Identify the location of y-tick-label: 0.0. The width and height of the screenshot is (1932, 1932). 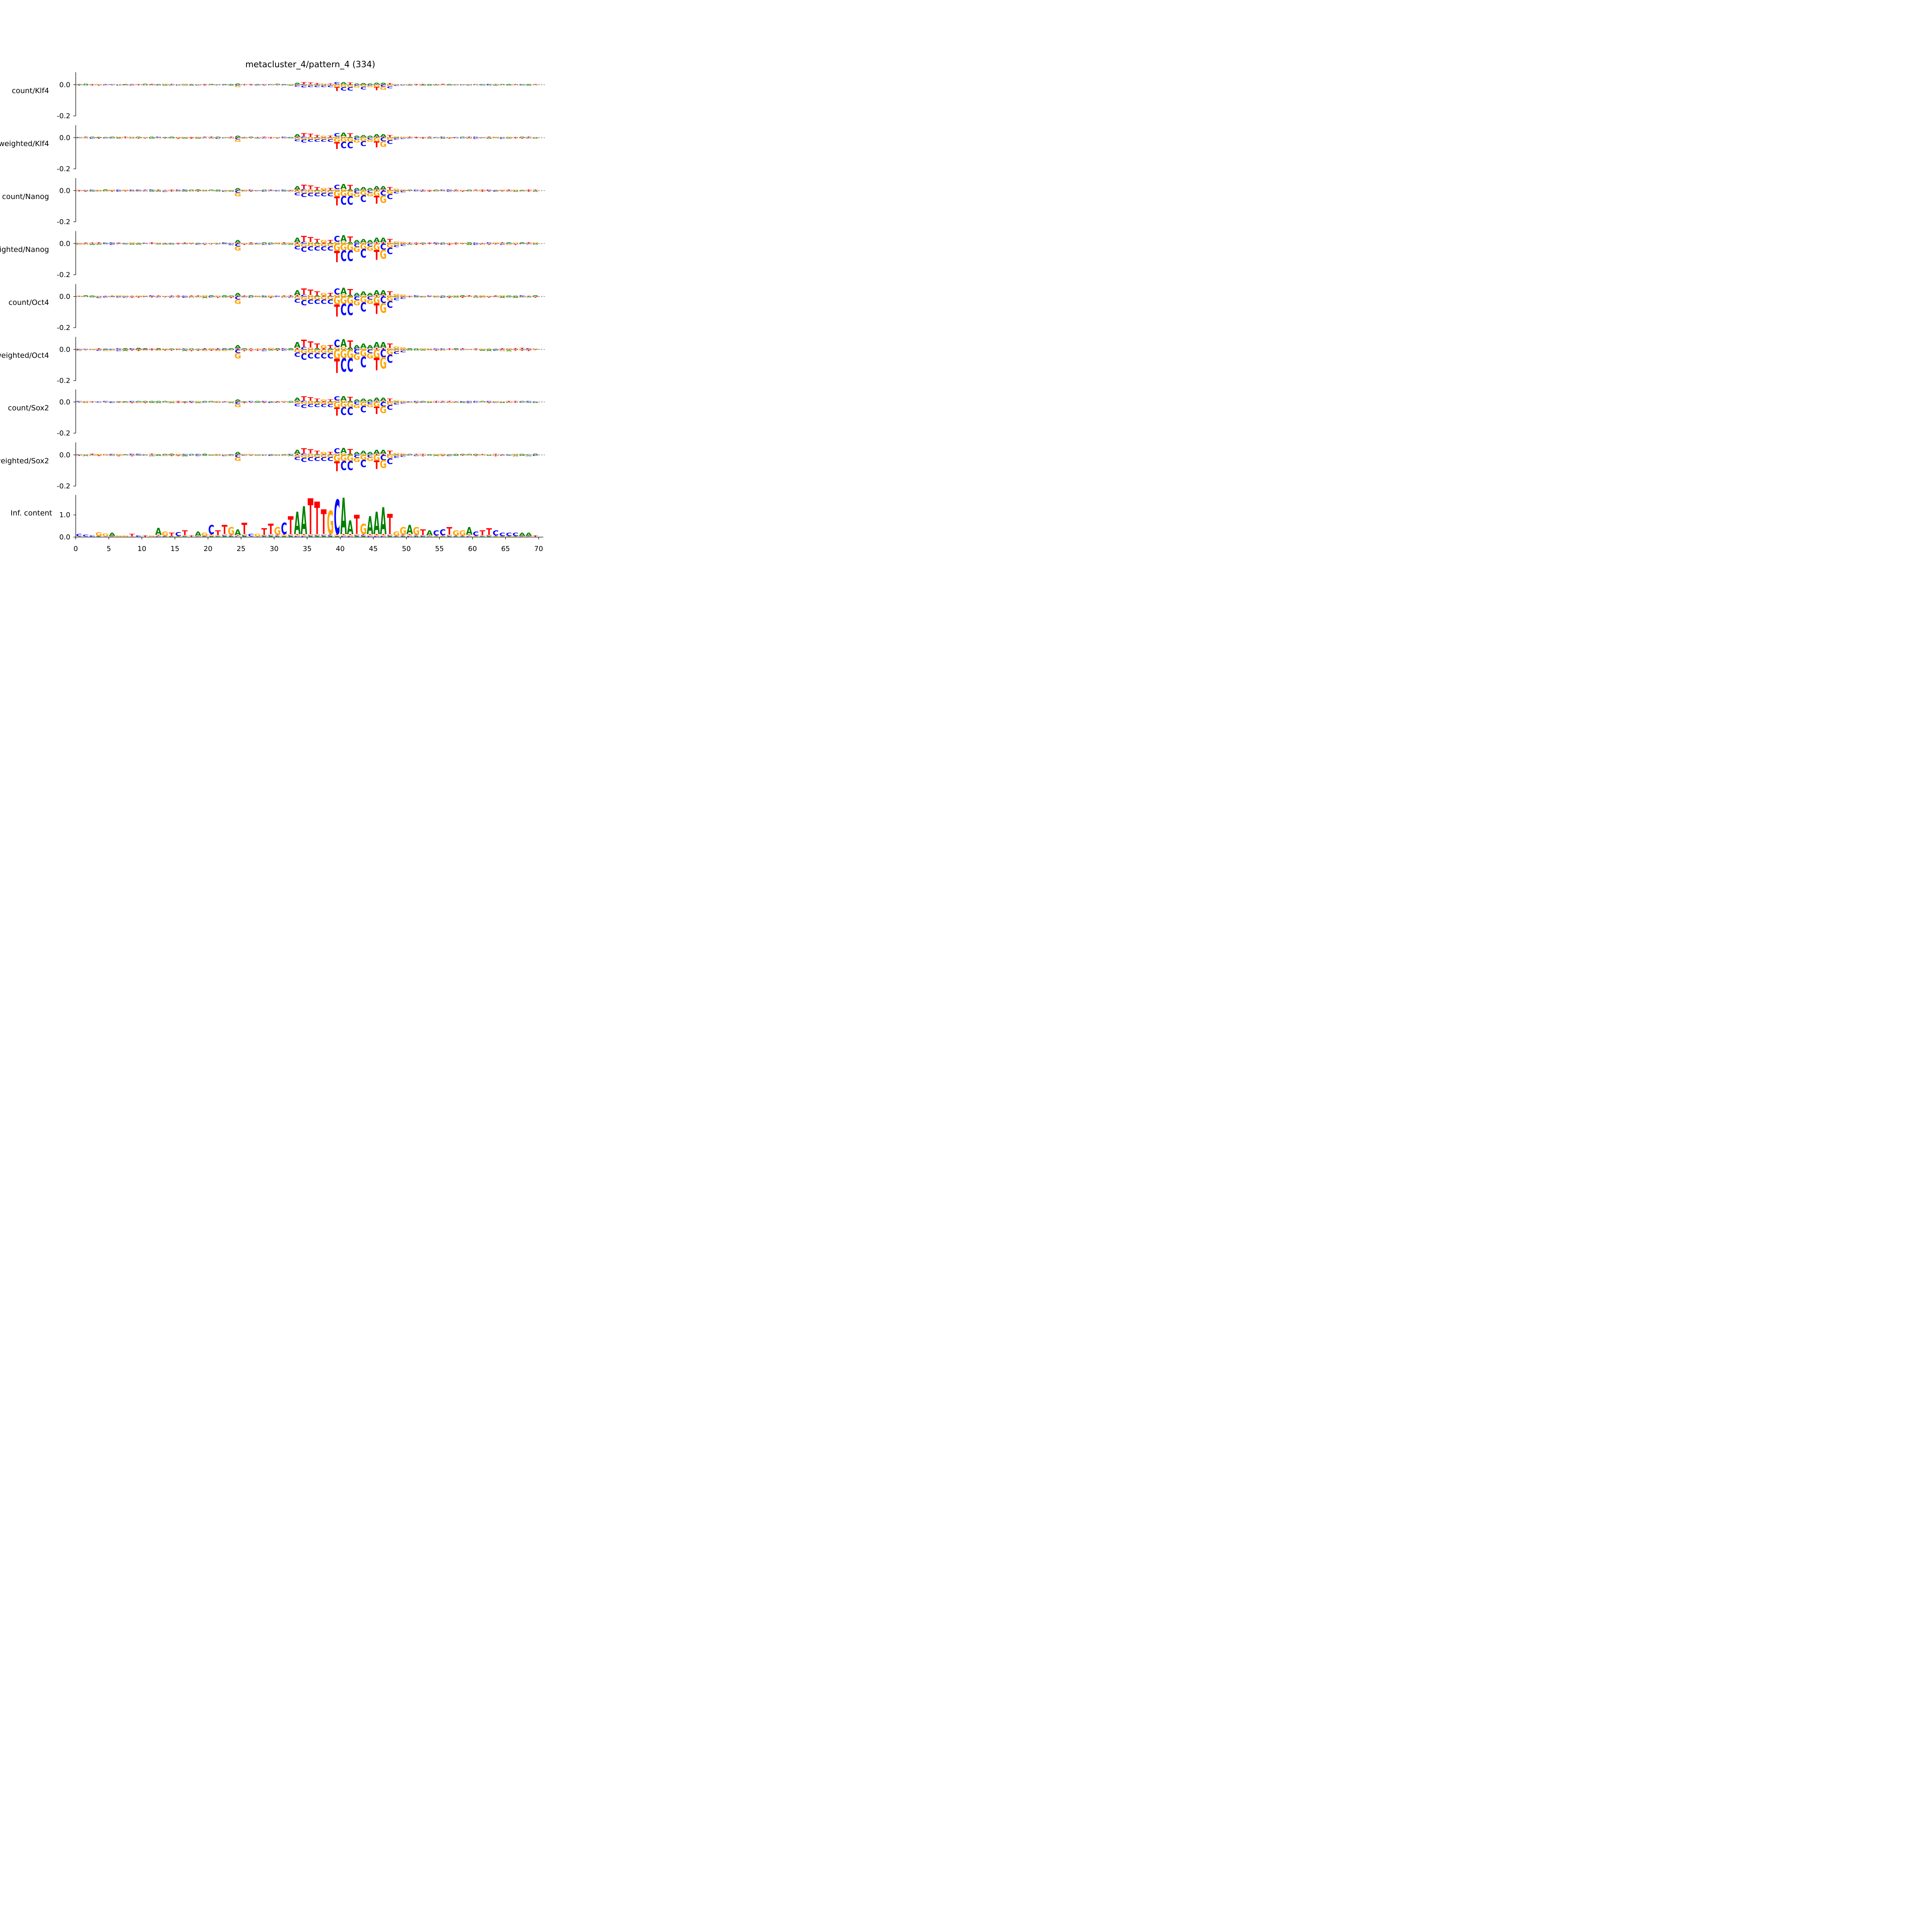
(64, 455).